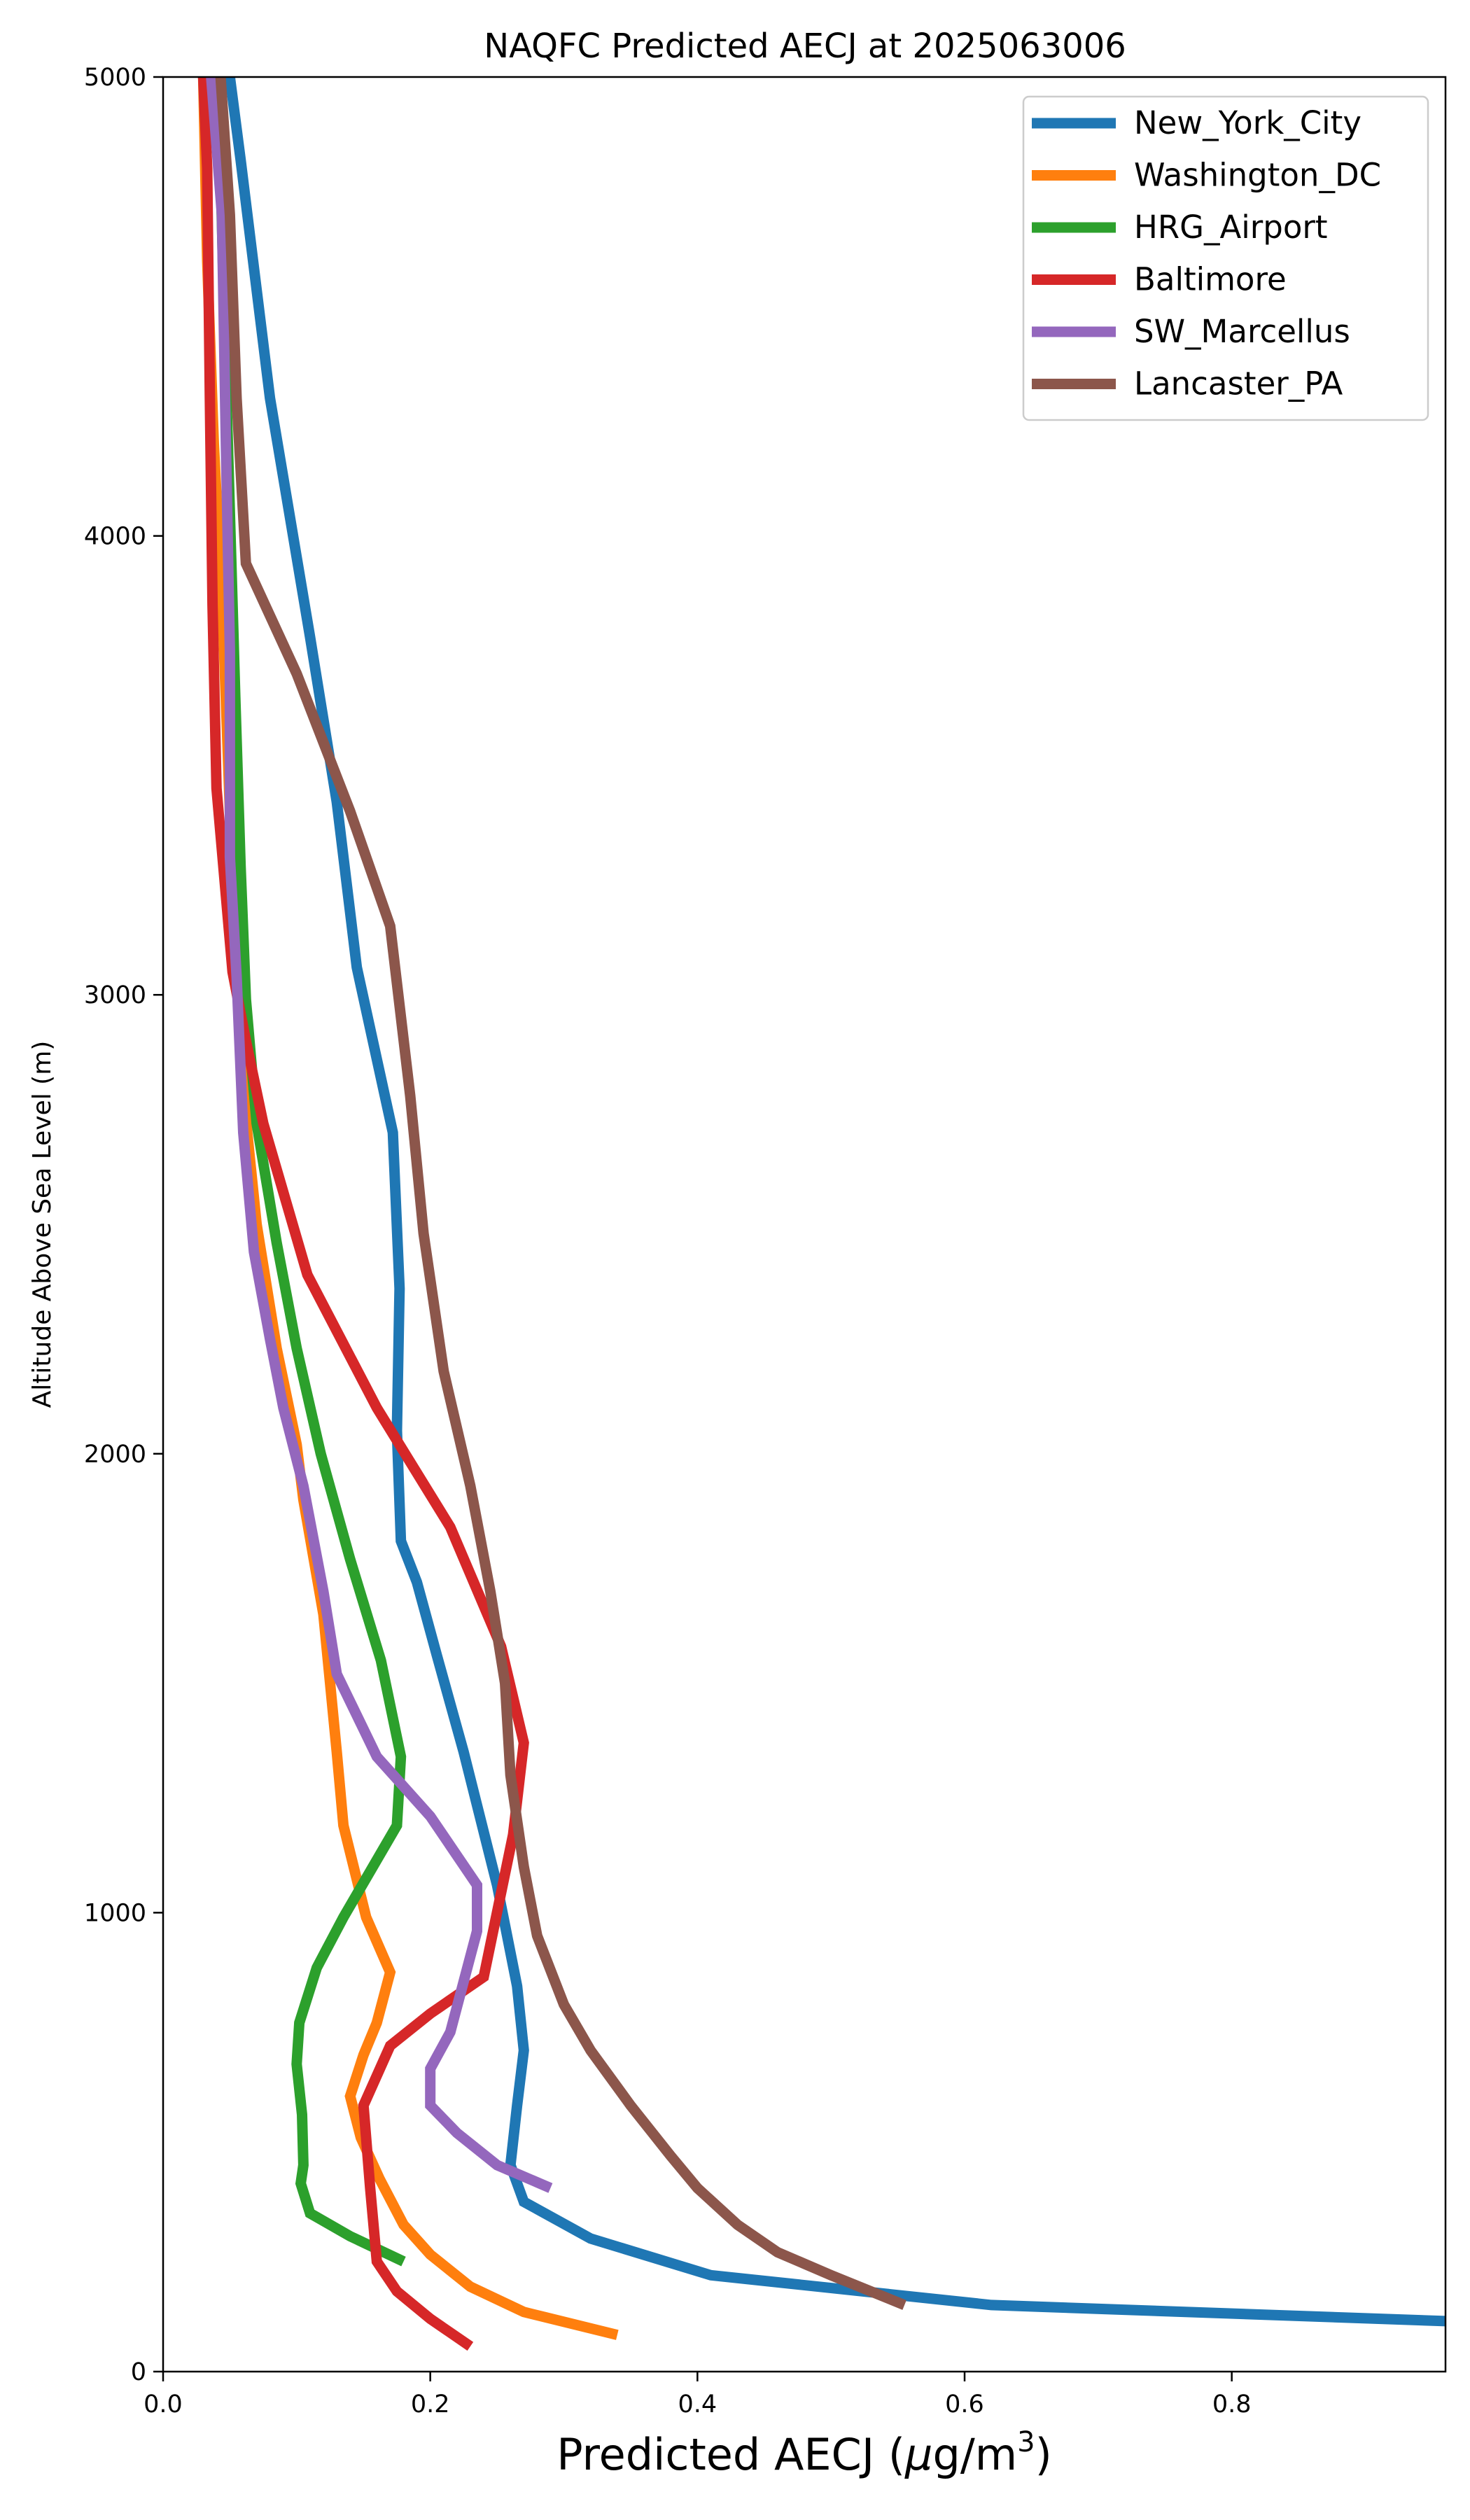  Describe the element at coordinates (42, 1224) in the screenshot. I see `y-axis-label: Altitude Above Sea Level (m)` at that location.